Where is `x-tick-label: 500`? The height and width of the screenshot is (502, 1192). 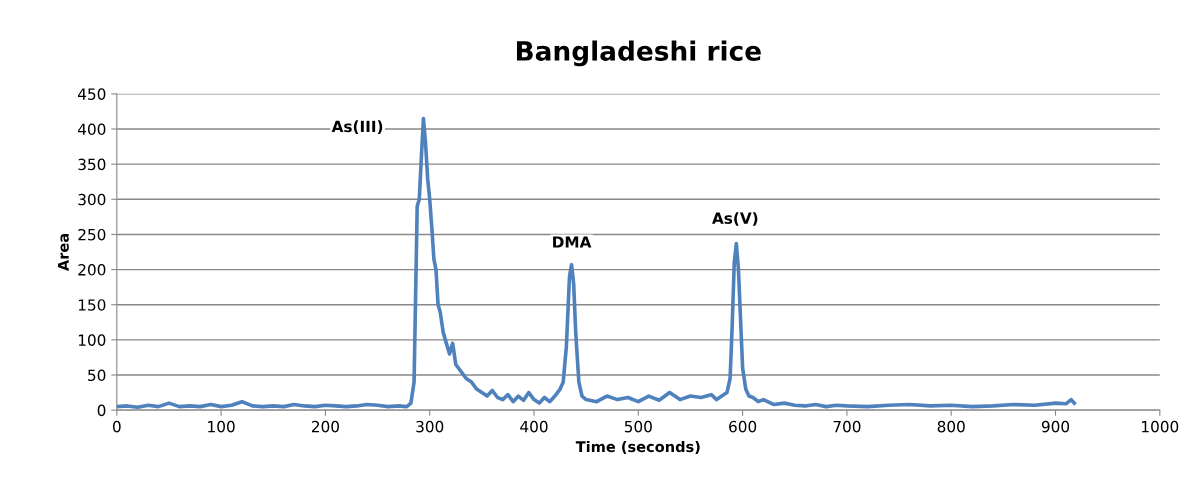 x-tick-label: 500 is located at coordinates (638, 426).